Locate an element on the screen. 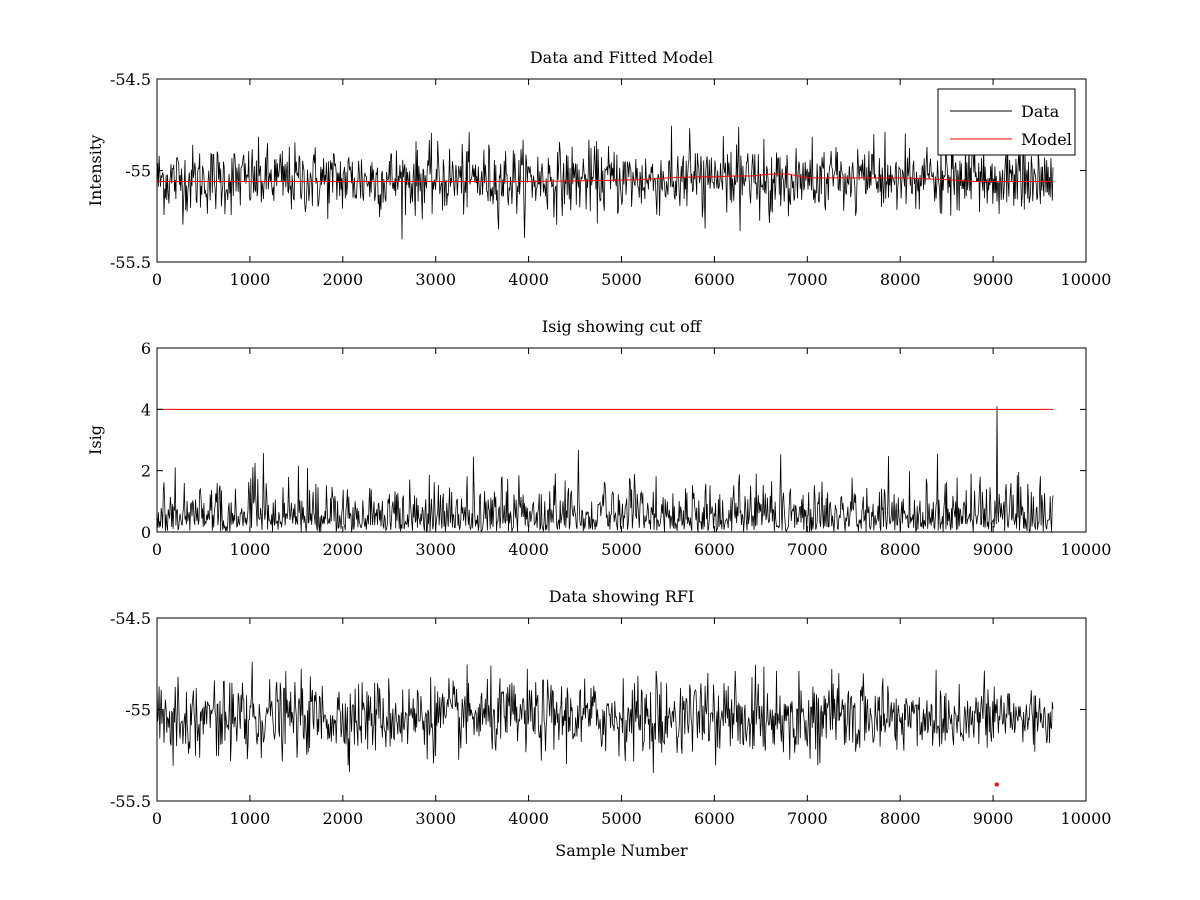  legend: Data Model is located at coordinates (1006, 122).